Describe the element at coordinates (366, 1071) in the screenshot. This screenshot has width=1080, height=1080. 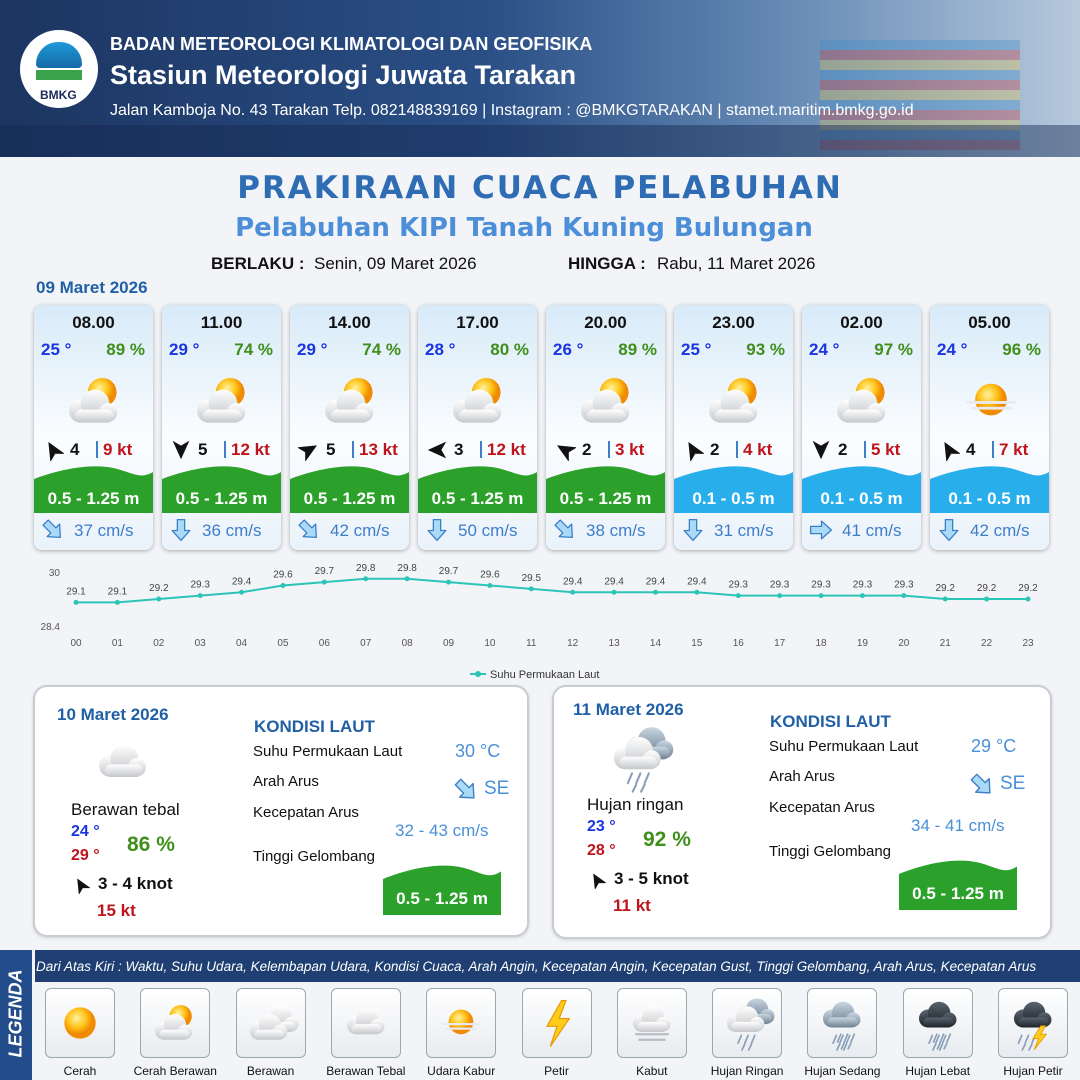
I see `legend-label: Berawan Tebal` at that location.